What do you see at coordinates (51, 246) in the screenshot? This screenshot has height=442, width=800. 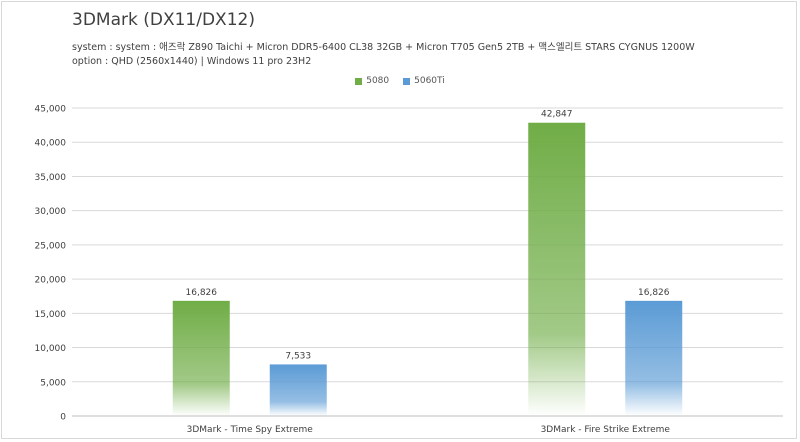 I see `y-tick-label: 25,000` at bounding box center [51, 246].